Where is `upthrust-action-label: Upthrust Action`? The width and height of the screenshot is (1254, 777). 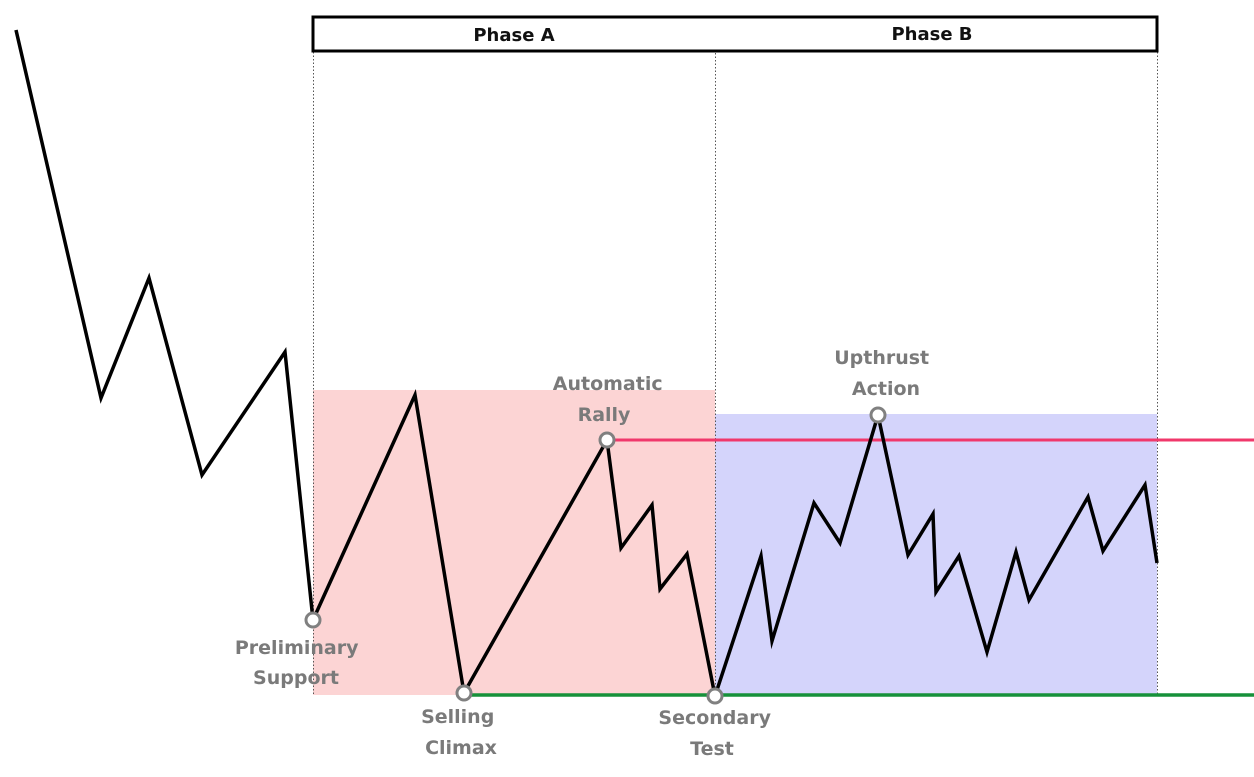
upthrust-action-label: Upthrust Action is located at coordinates (885, 373).